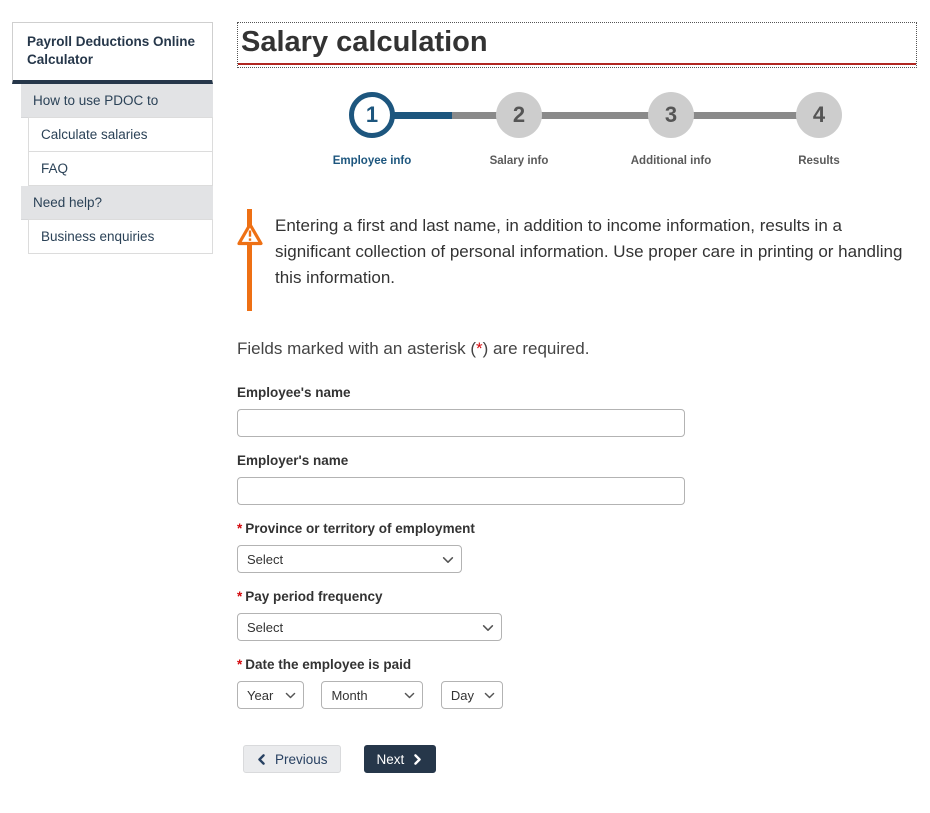 Image resolution: width=930 pixels, height=813 pixels. Describe the element at coordinates (577, 529) in the screenshot. I see `province-label: * Province or territory of employment` at that location.